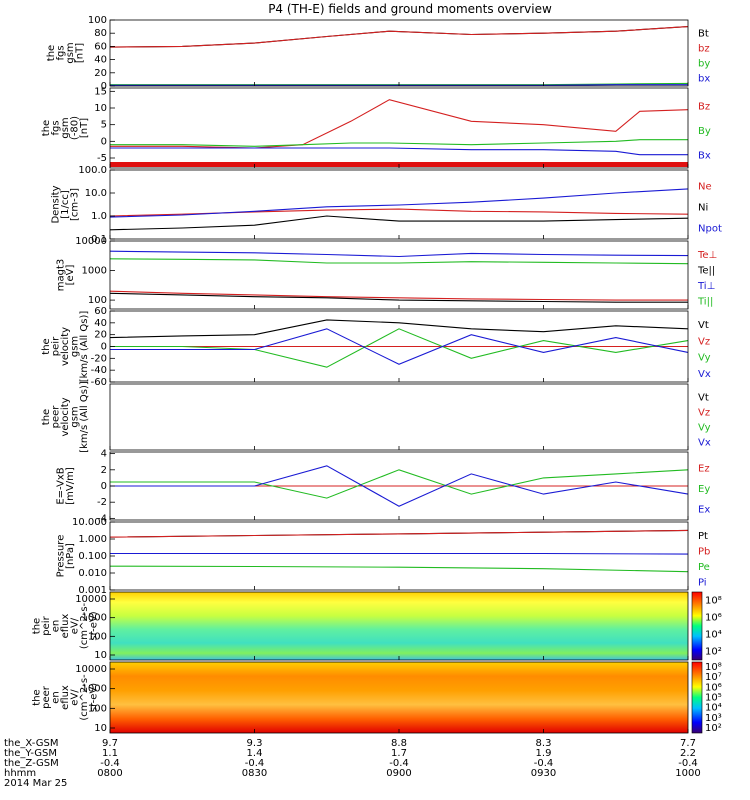 The image size is (750, 800). Describe the element at coordinates (100, 335) in the screenshot. I see `ytick-label: 20` at that location.